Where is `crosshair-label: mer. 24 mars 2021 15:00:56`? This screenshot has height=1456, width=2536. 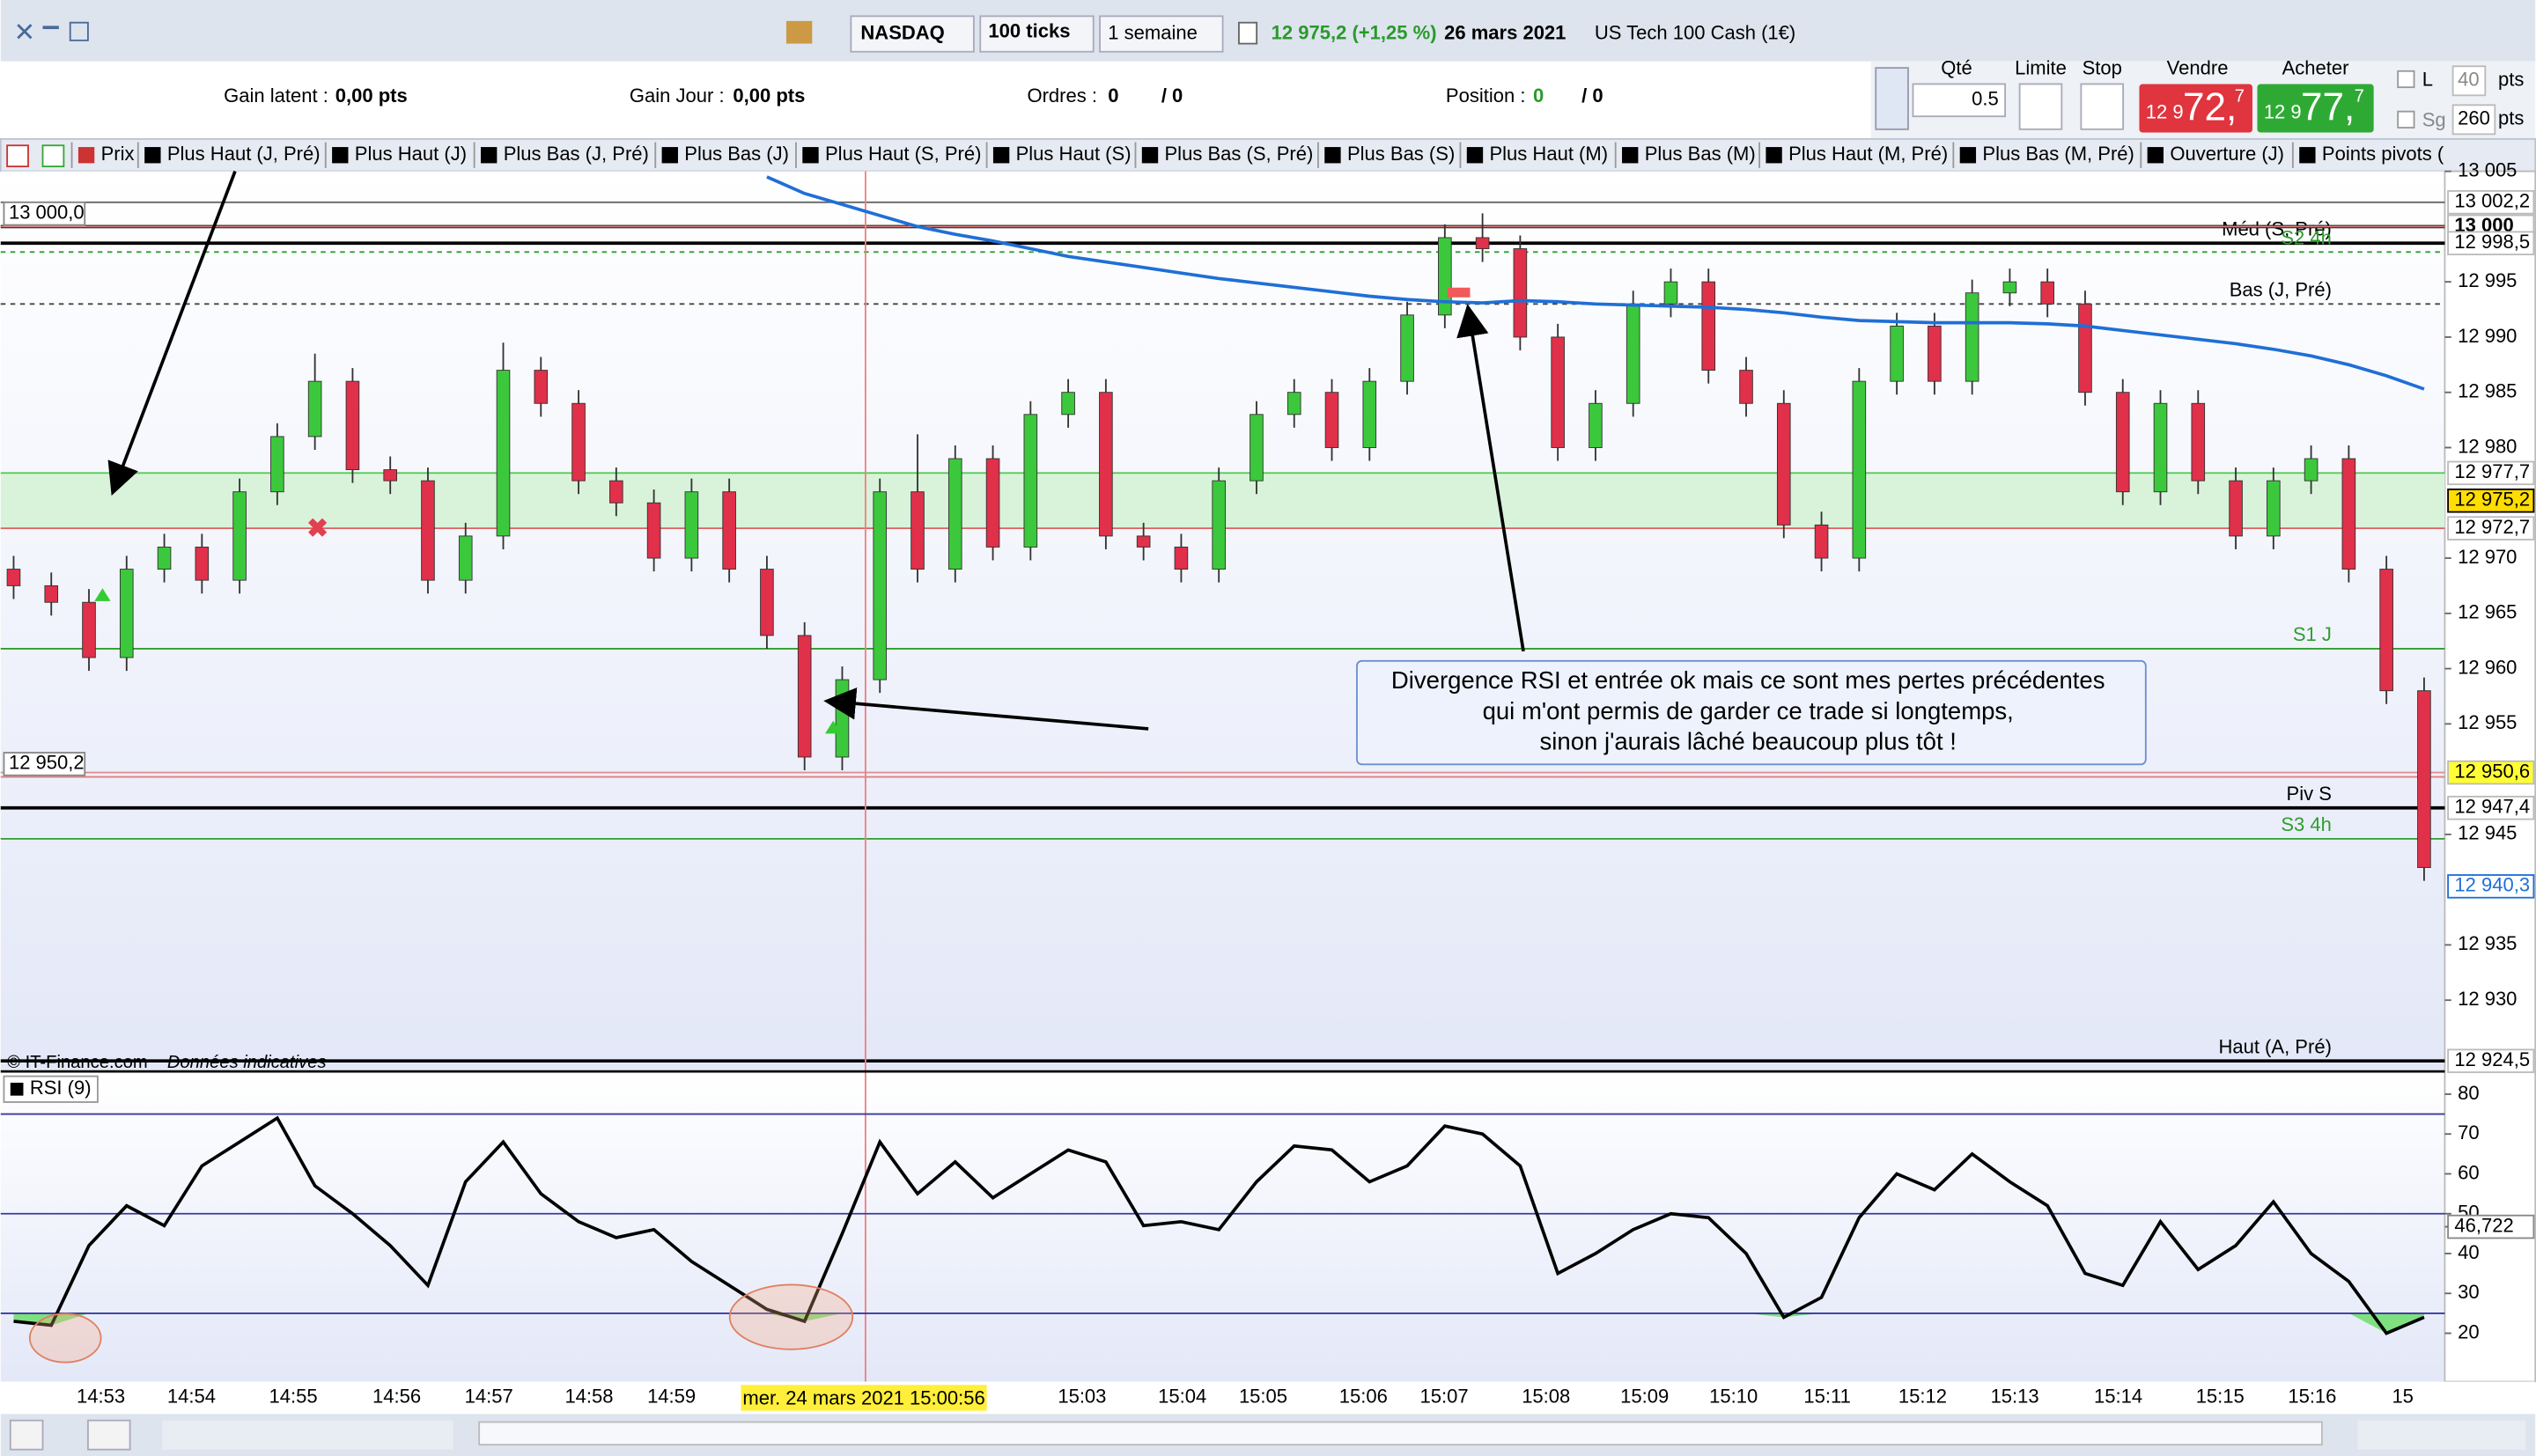 crosshair-label: mer. 24 mars 2021 15:00:56 is located at coordinates (863, 1398).